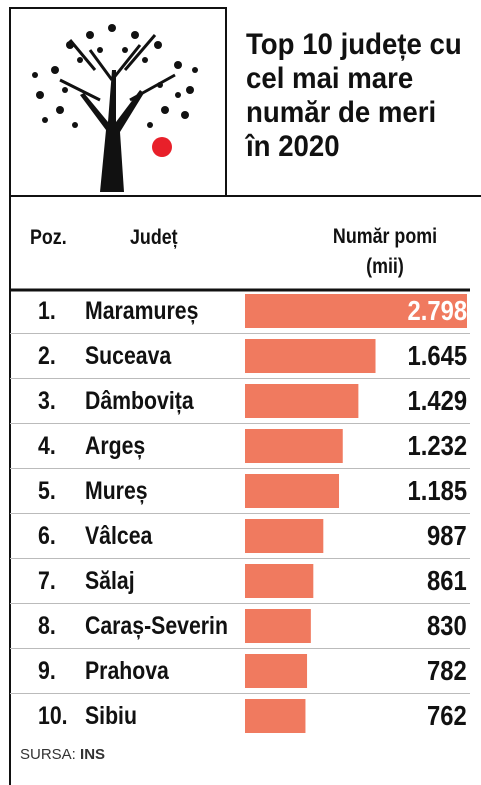 This screenshot has width=481, height=785. I want to click on category-label: Vâlcea, so click(119, 536).